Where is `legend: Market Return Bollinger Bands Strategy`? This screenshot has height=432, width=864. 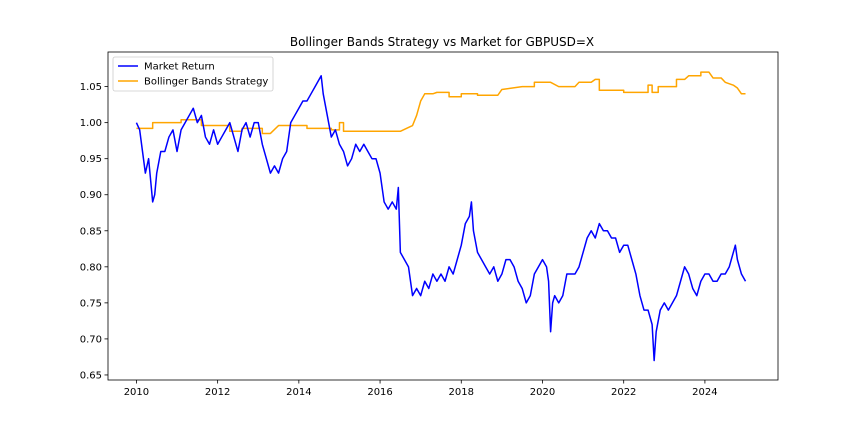 legend: Market Return Bollinger Bands Strategy is located at coordinates (193, 74).